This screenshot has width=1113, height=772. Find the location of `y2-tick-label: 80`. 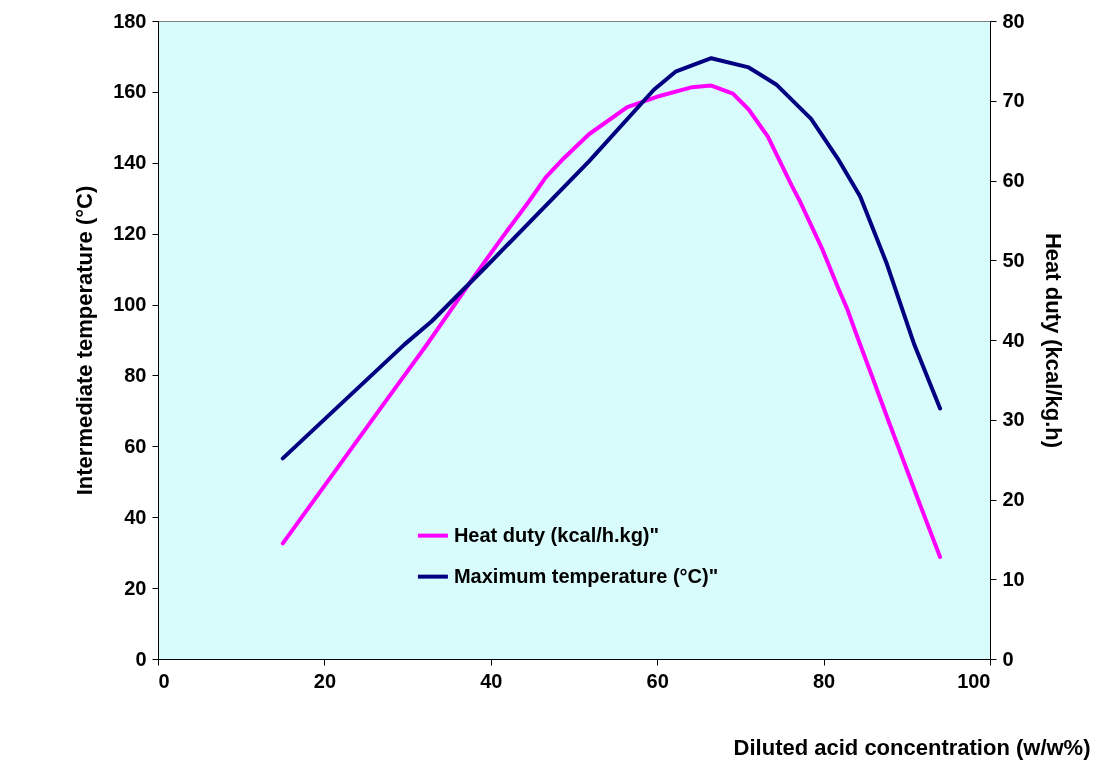

y2-tick-label: 80 is located at coordinates (1013, 20).